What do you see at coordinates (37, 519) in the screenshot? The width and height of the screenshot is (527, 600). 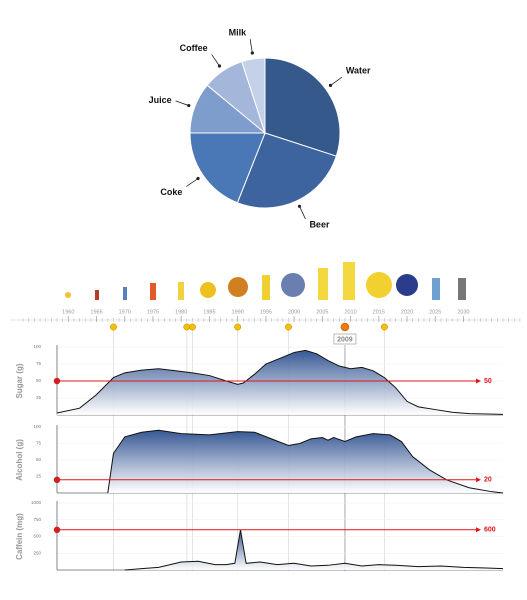 I see `y-tick-label: 750` at bounding box center [37, 519].